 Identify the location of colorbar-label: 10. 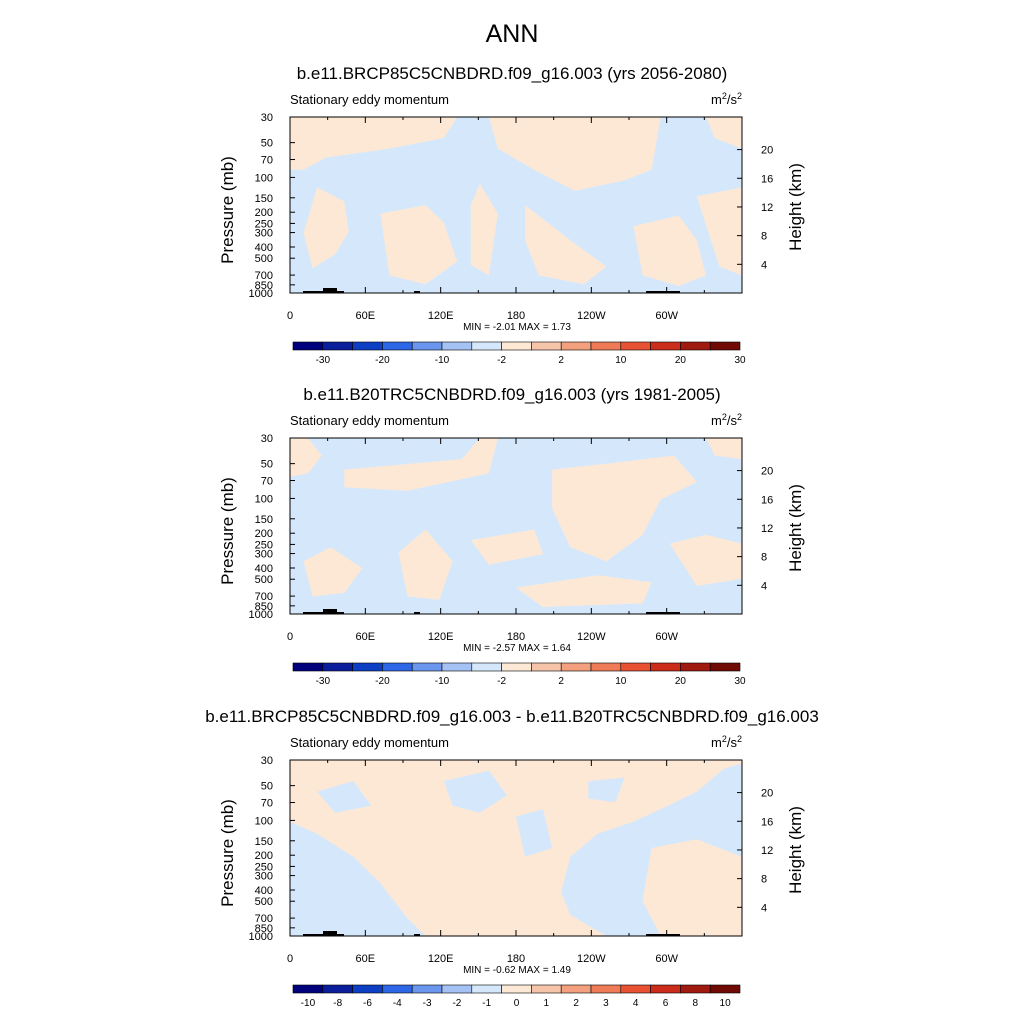
(621, 681).